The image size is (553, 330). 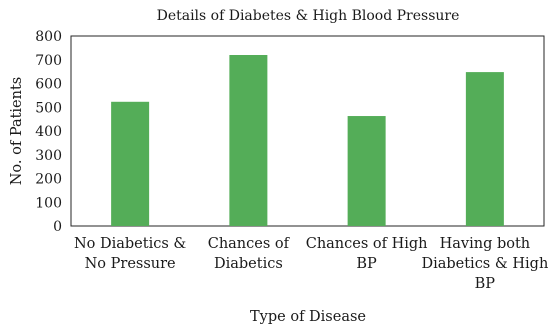 What do you see at coordinates (48, 156) in the screenshot?
I see `y-tick-label: 300` at bounding box center [48, 156].